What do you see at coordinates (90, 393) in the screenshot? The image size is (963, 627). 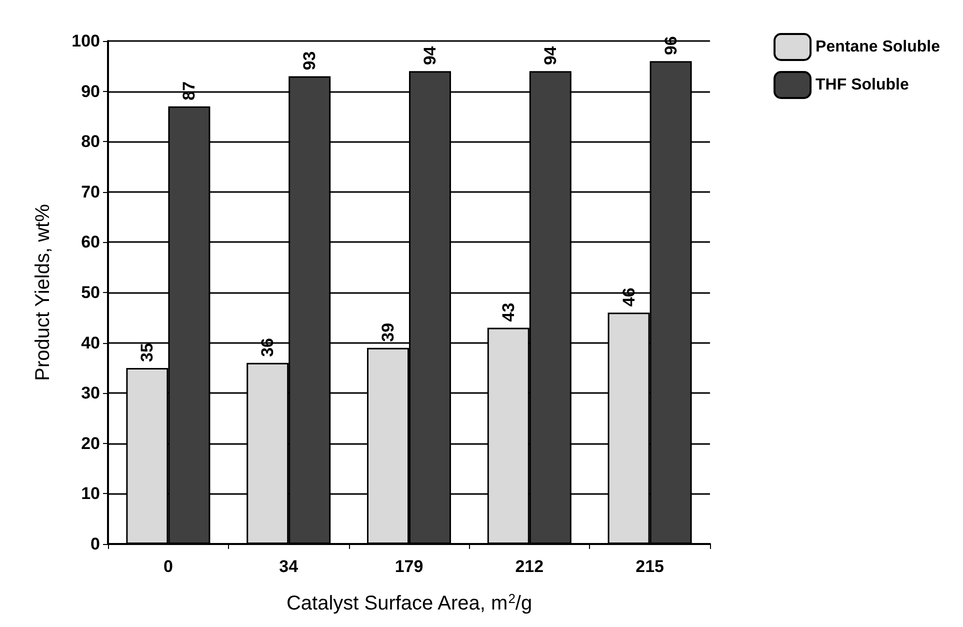 I see `y-tick-label: 30` at bounding box center [90, 393].